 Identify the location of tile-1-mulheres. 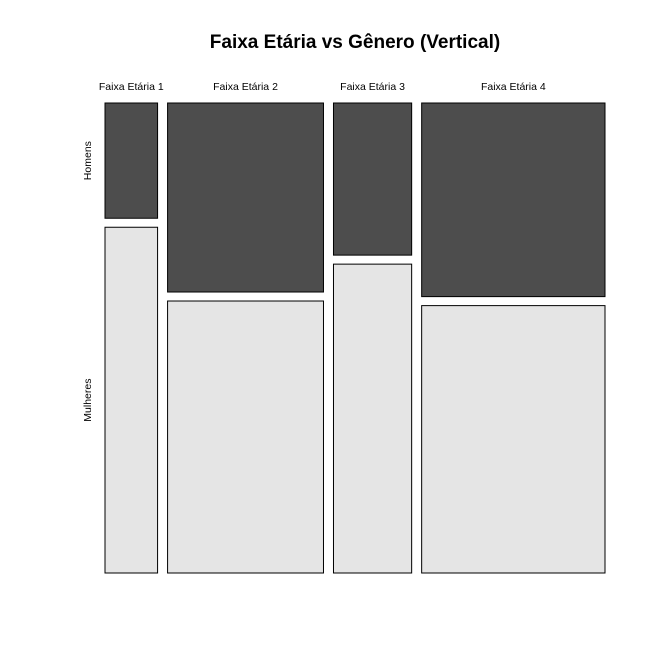
(131, 400).